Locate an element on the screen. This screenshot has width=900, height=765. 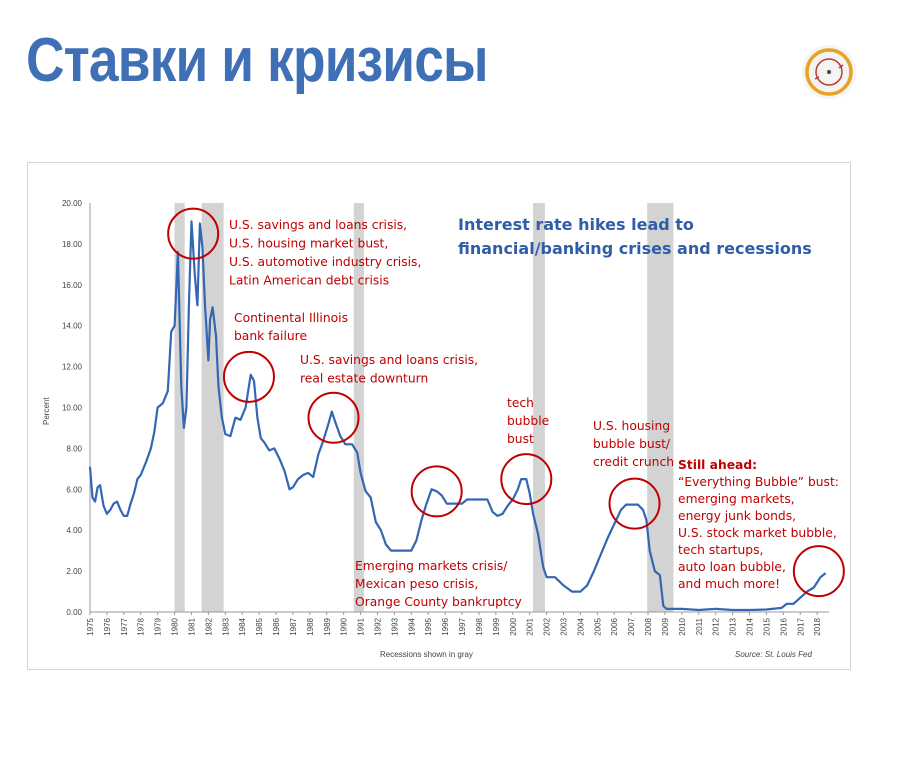
slide-title: Ставки и кризисы is located at coordinates (257, 60).